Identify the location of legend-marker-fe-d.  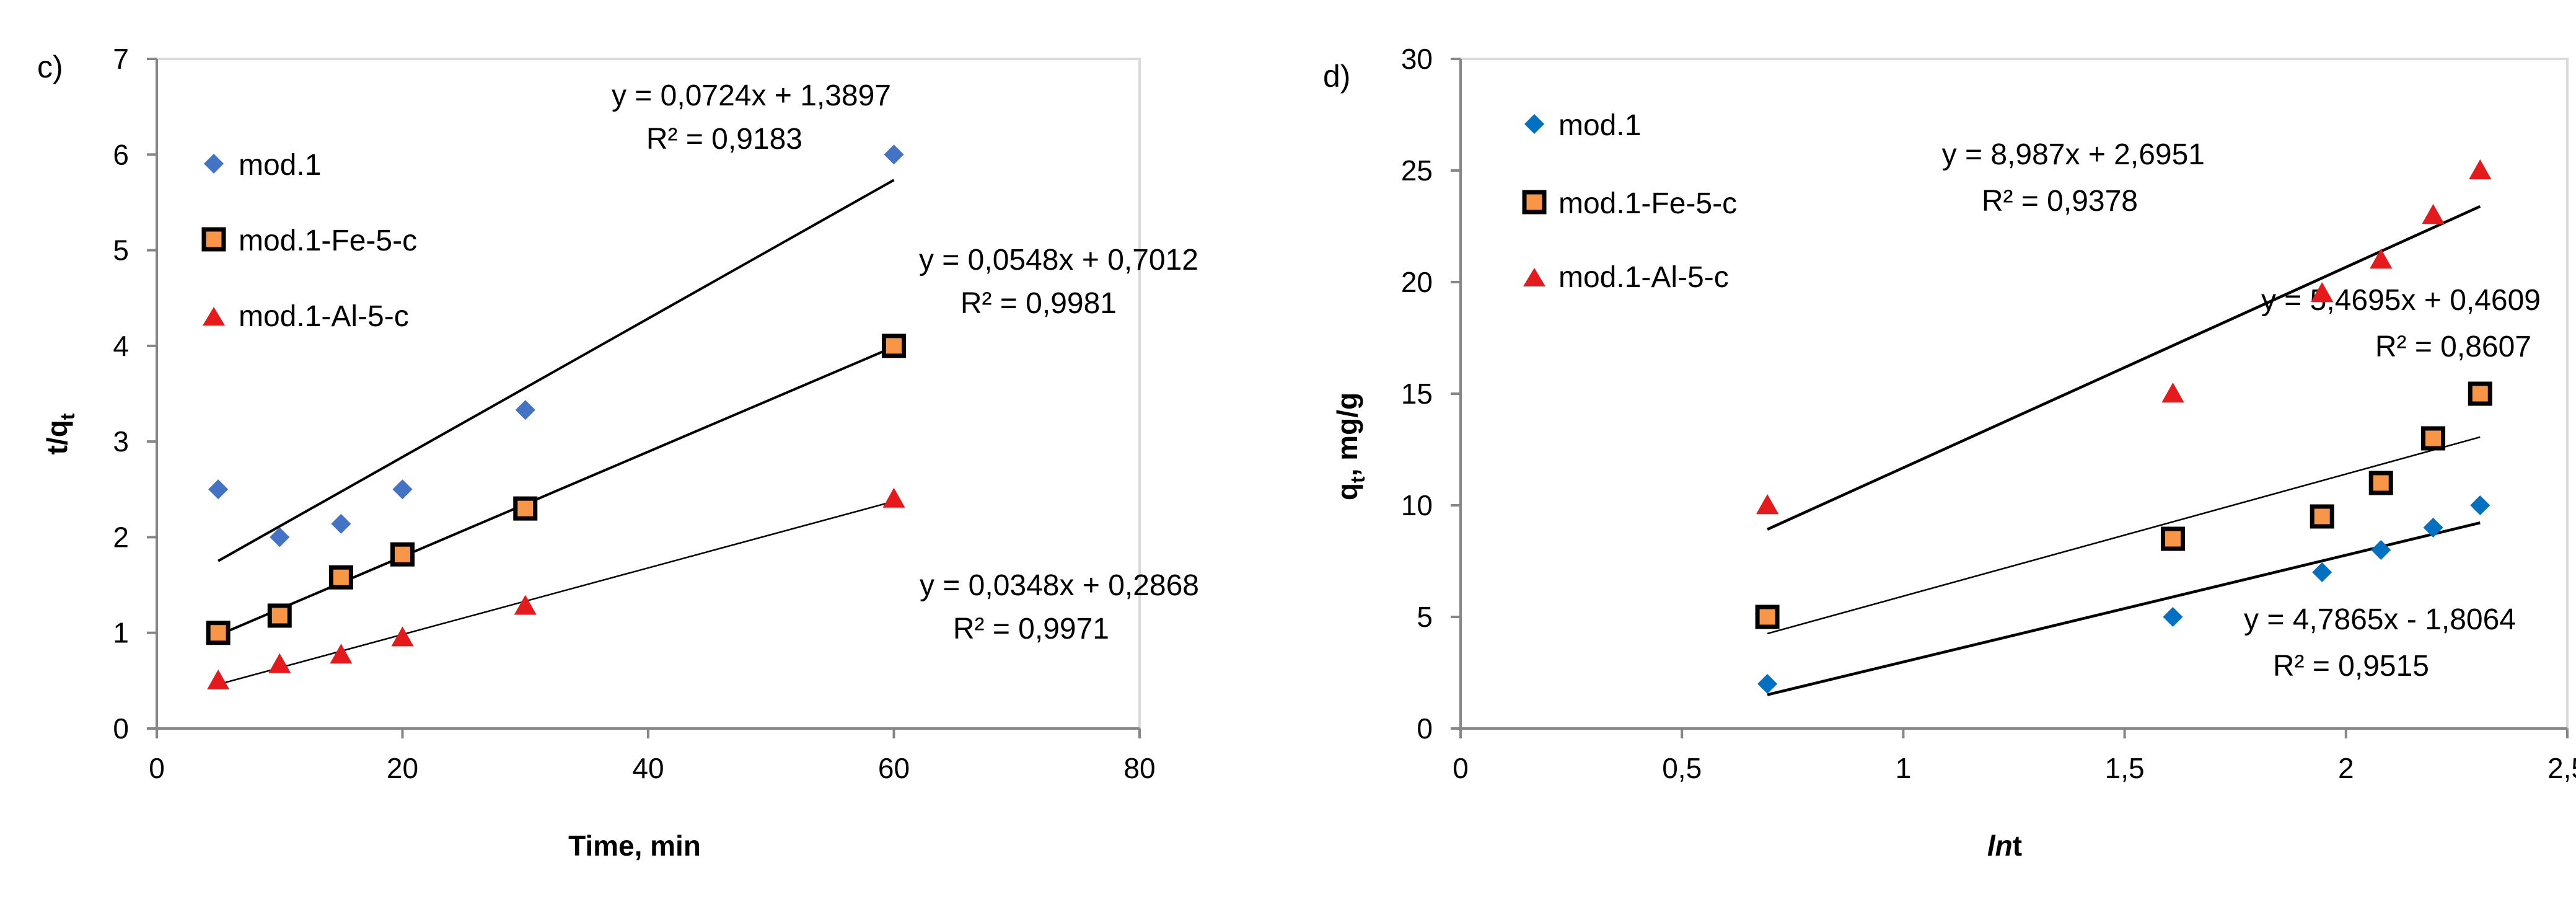
(1535, 202).